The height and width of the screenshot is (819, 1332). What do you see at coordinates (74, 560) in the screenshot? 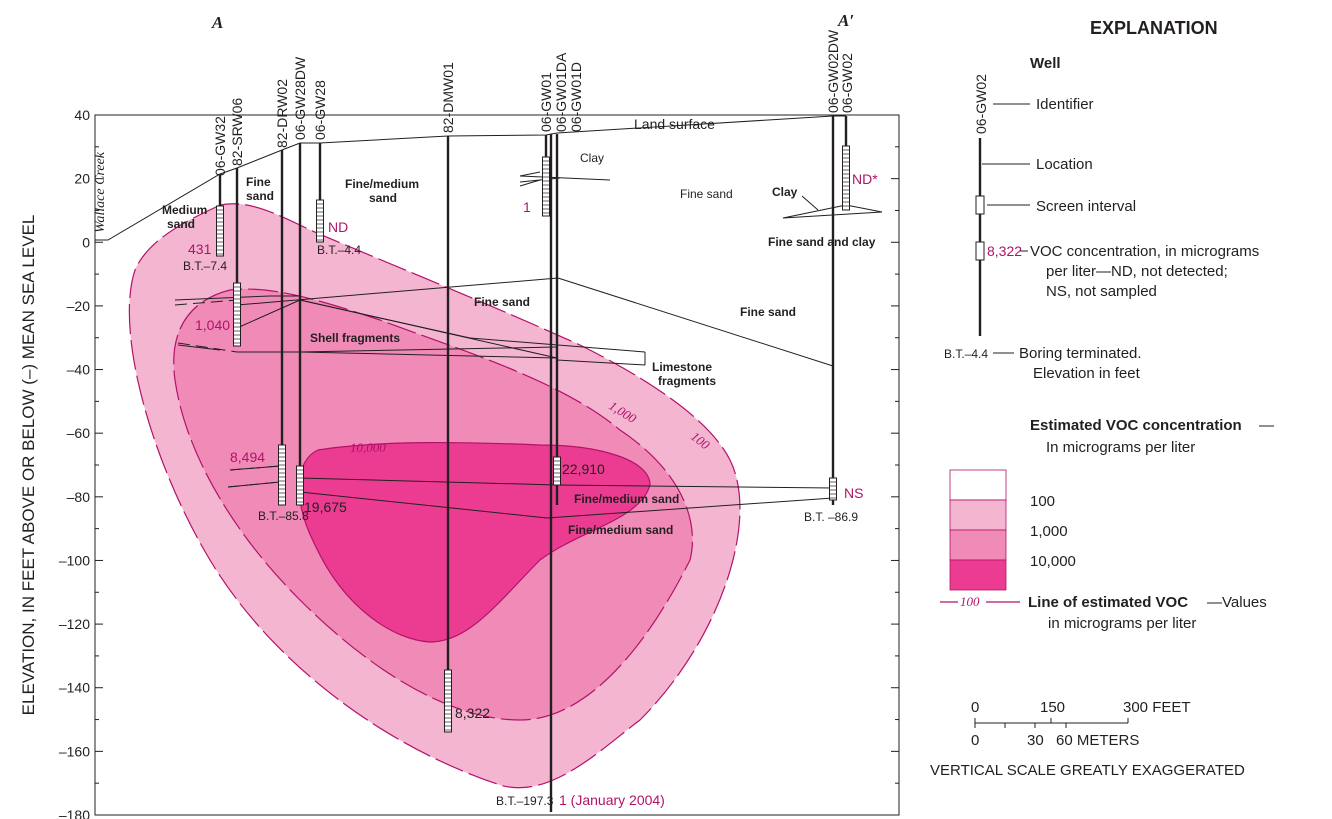
I see `y-tick-label: –100` at bounding box center [74, 560].